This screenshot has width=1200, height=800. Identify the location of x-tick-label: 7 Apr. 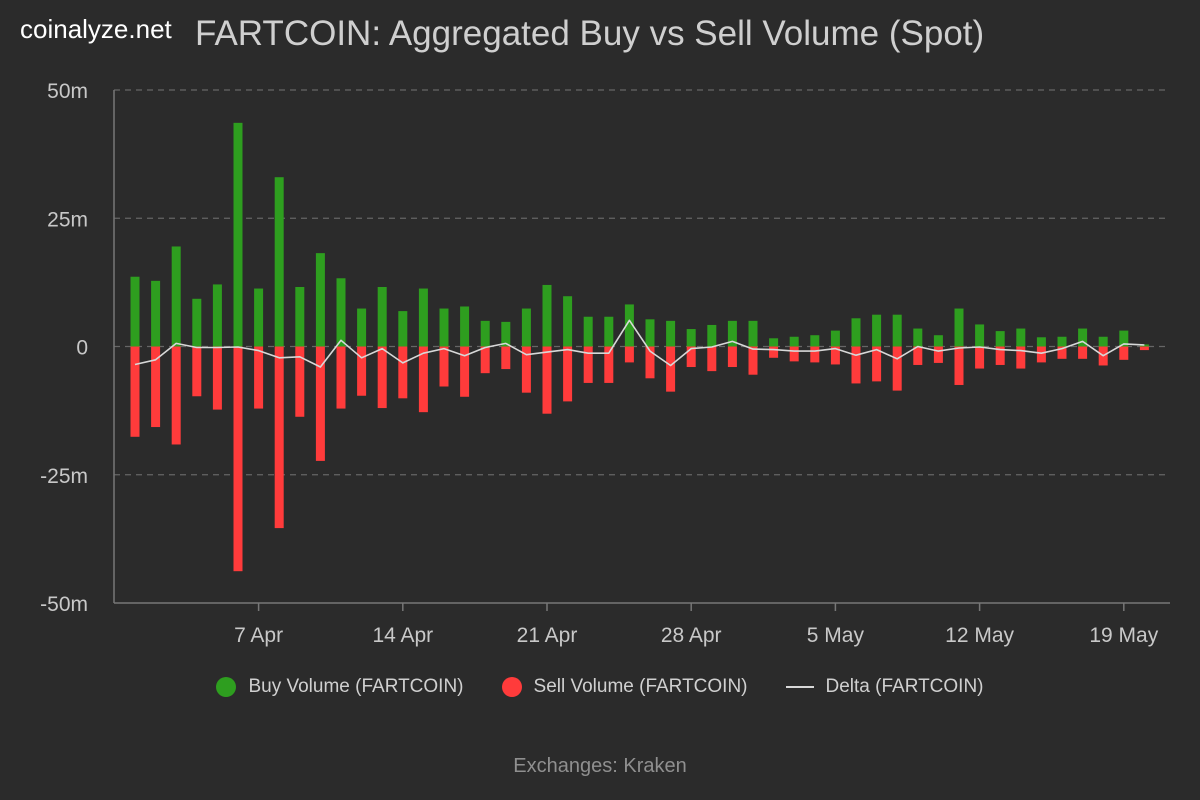
(258, 635).